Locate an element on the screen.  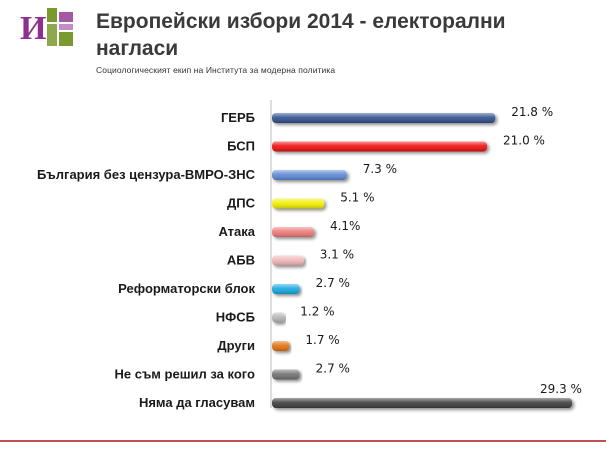
category-label: БСП is located at coordinates (241, 146).